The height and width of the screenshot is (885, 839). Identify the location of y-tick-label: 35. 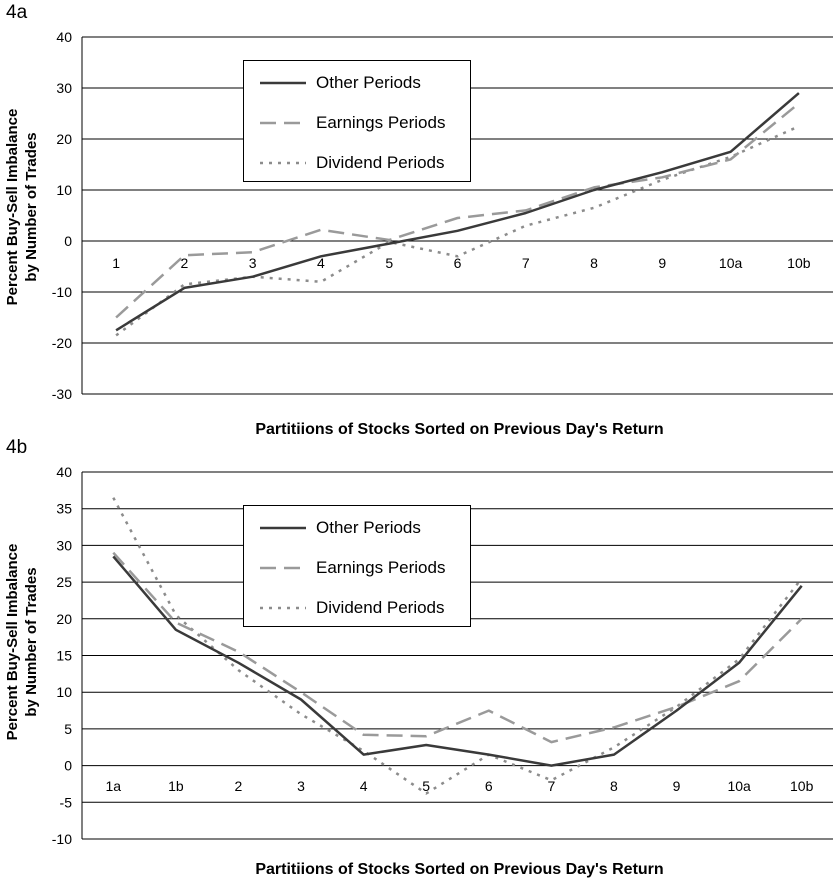
(64, 509).